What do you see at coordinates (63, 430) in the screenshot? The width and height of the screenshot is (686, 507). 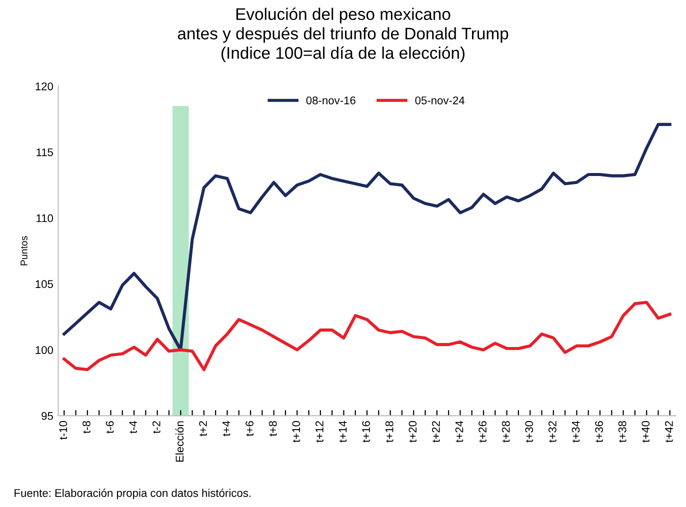 I see `x-tick-label: t-10` at bounding box center [63, 430].